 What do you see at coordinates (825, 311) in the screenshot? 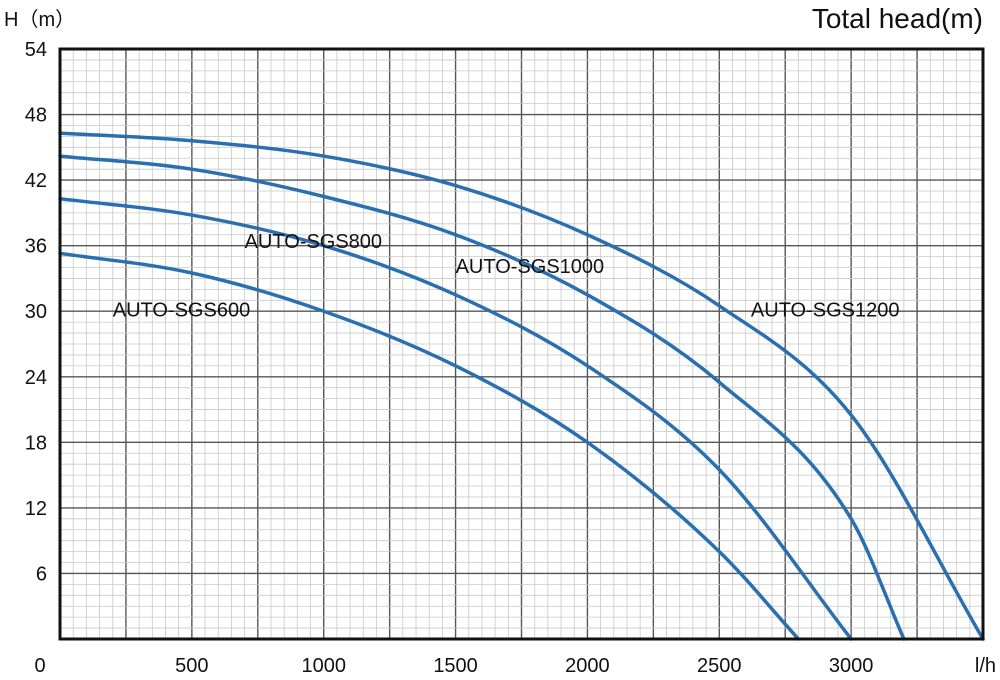
I see `series-label: AUTO-SGS1200` at bounding box center [825, 311].